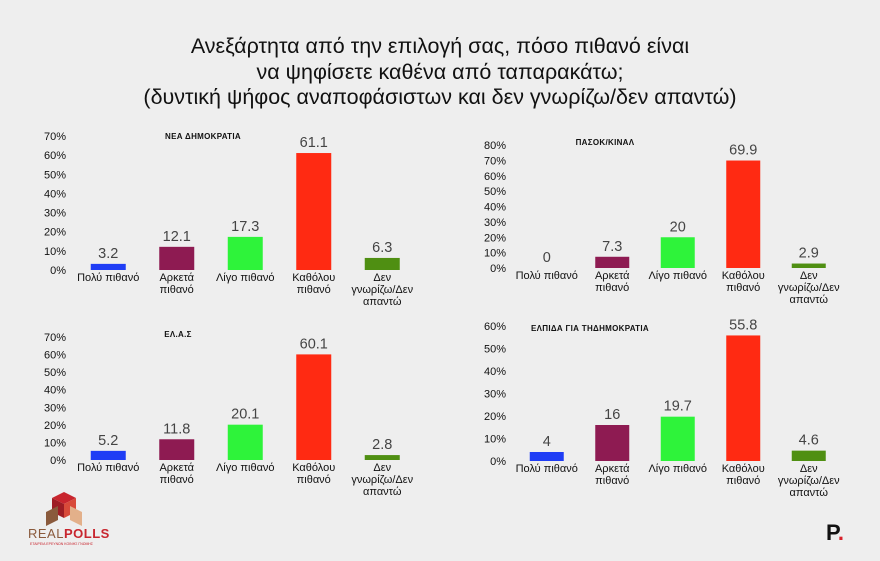 The image size is (880, 561). I want to click on data-label: 3.2, so click(108, 254).